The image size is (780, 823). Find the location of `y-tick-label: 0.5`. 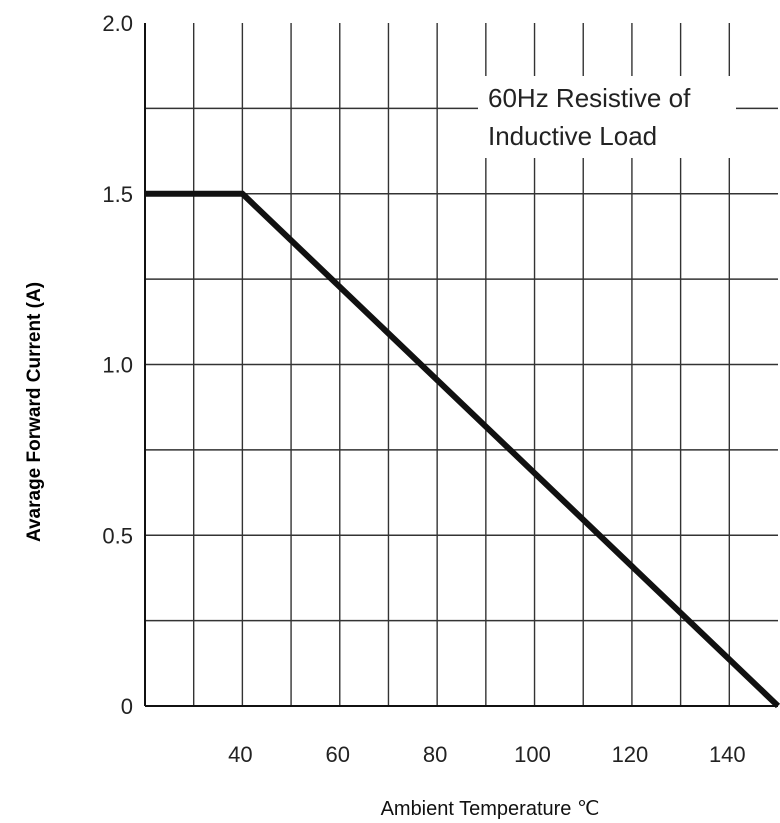

y-tick-label: 0.5 is located at coordinates (117, 535).